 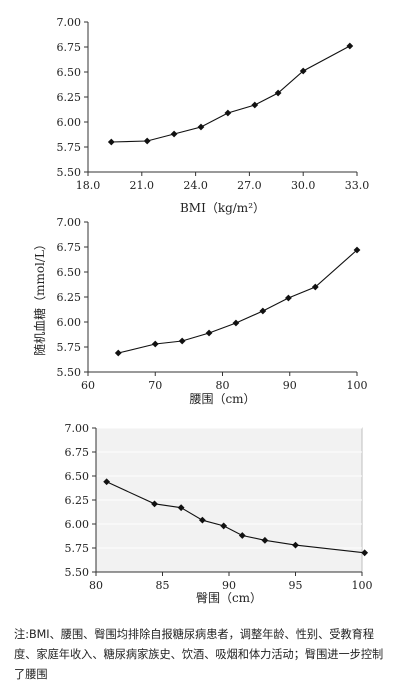 I want to click on x-tick-label: 30.0, so click(x=303, y=185).